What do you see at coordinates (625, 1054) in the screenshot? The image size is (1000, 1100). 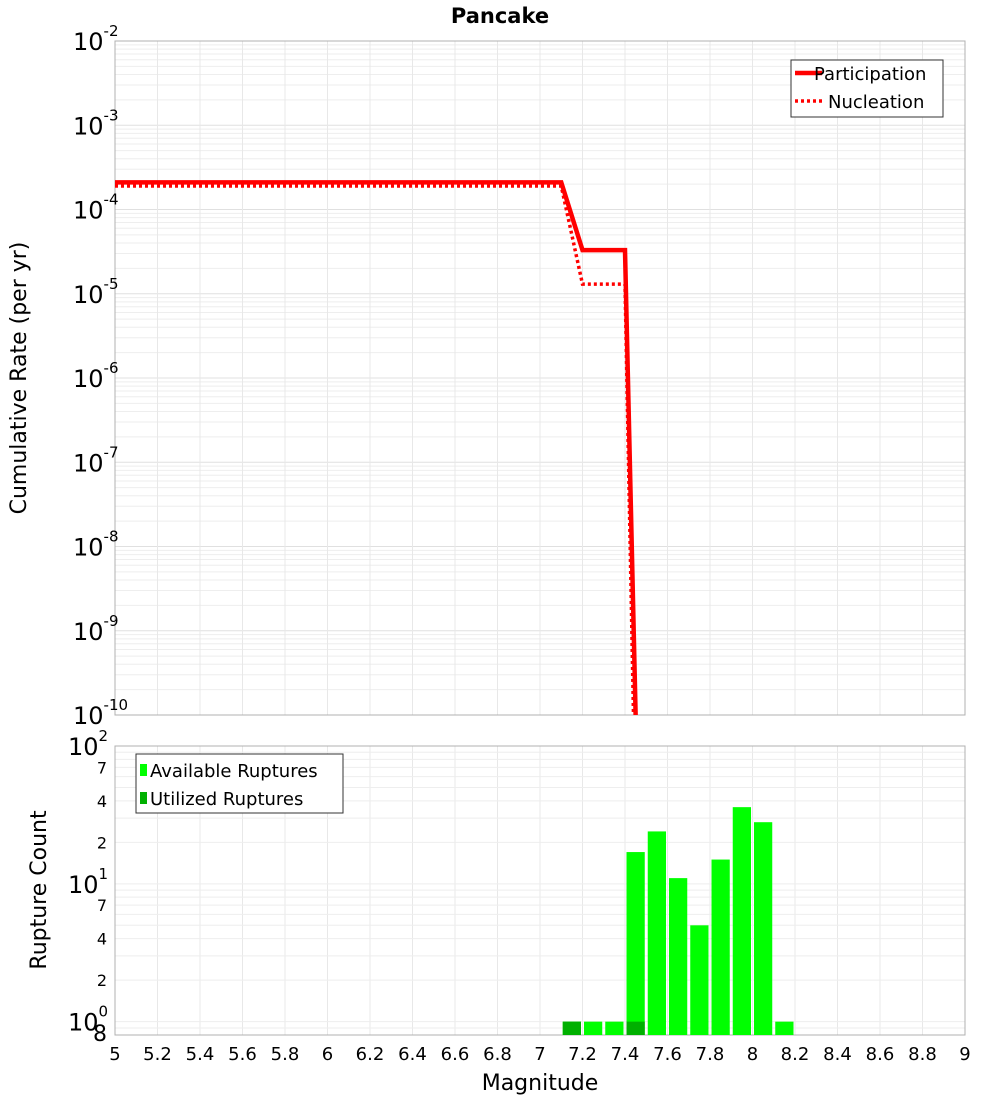 I see `x-tick-label: 7.4` at bounding box center [625, 1054].